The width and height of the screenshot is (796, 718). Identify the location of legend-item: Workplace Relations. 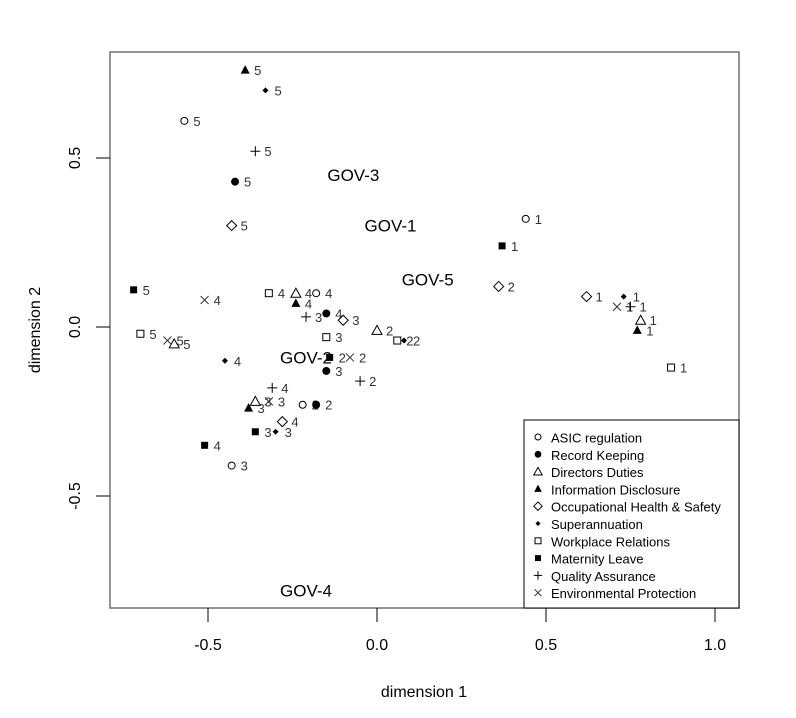
(602, 541).